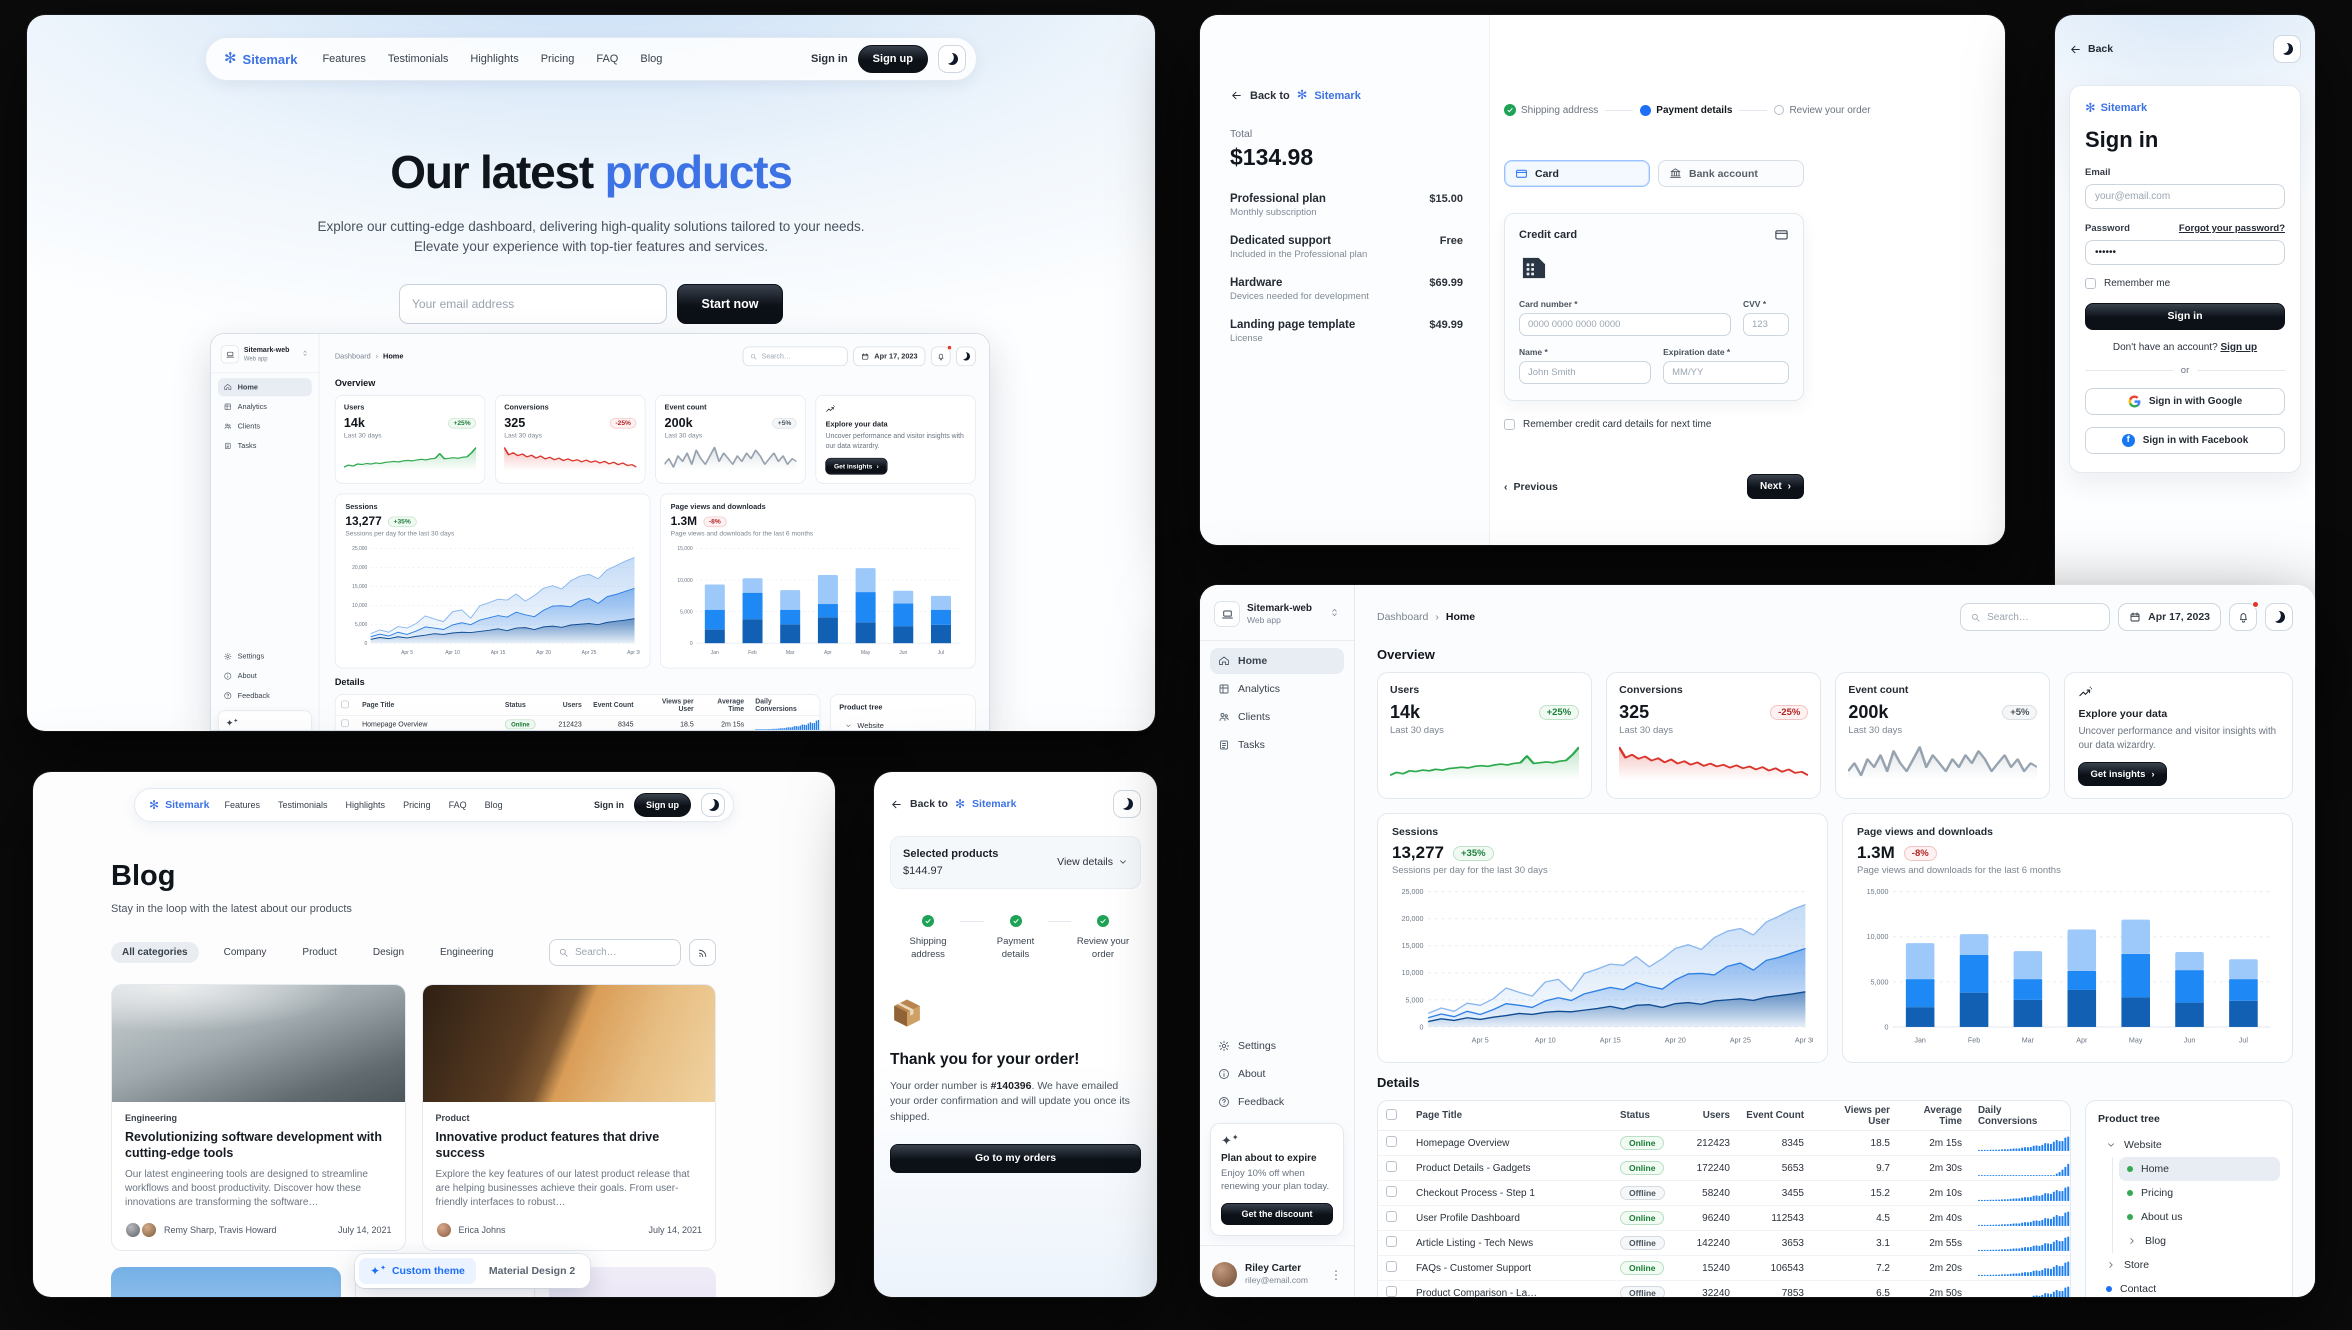 The image size is (2352, 1330). I want to click on next-button: Next ›, so click(1775, 486).